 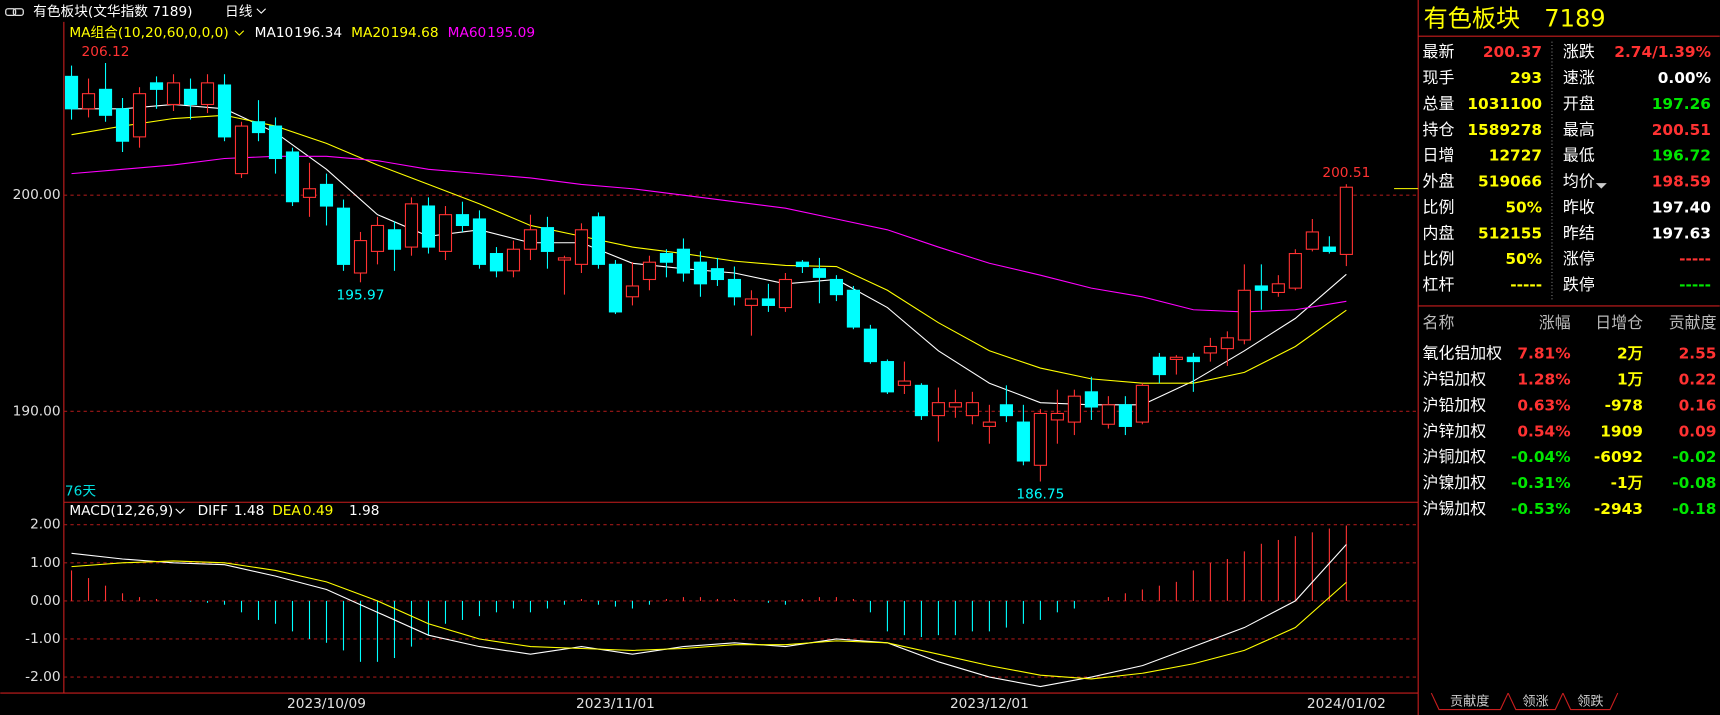 I want to click on price-annotation: 206.12, so click(x=106, y=52).